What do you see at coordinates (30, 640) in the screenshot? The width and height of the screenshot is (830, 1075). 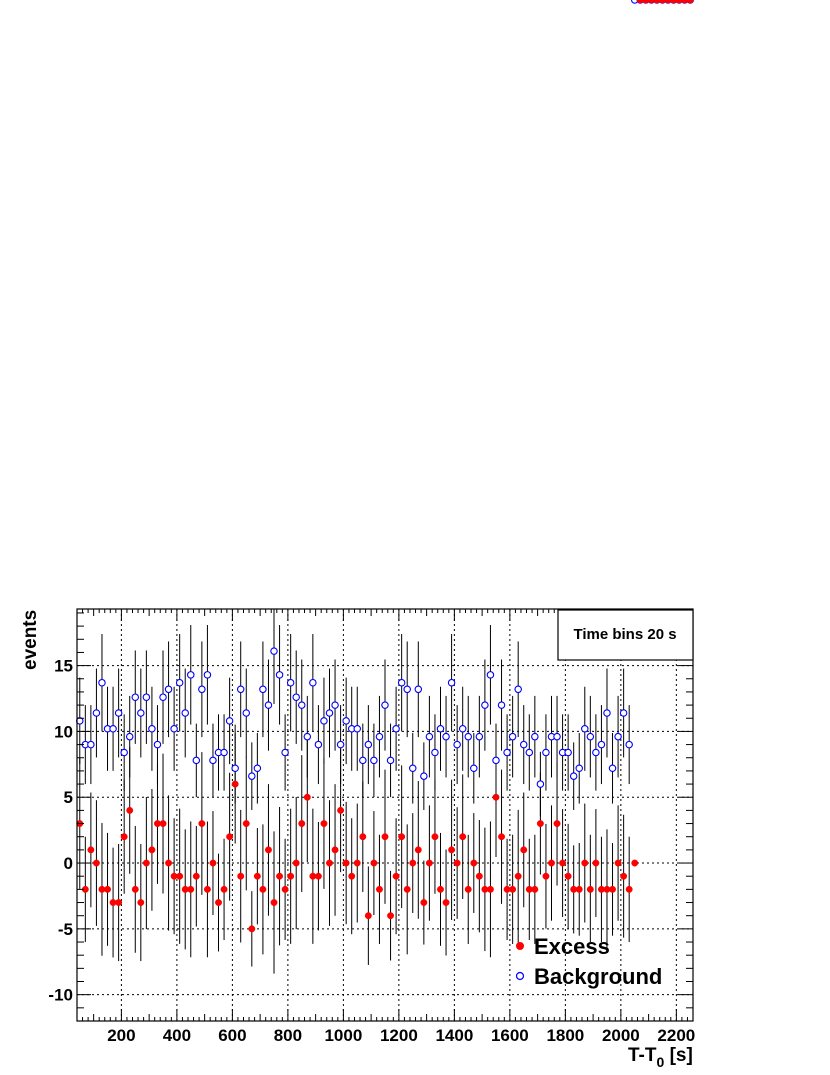 I see `y-axis-title: events` at bounding box center [30, 640].